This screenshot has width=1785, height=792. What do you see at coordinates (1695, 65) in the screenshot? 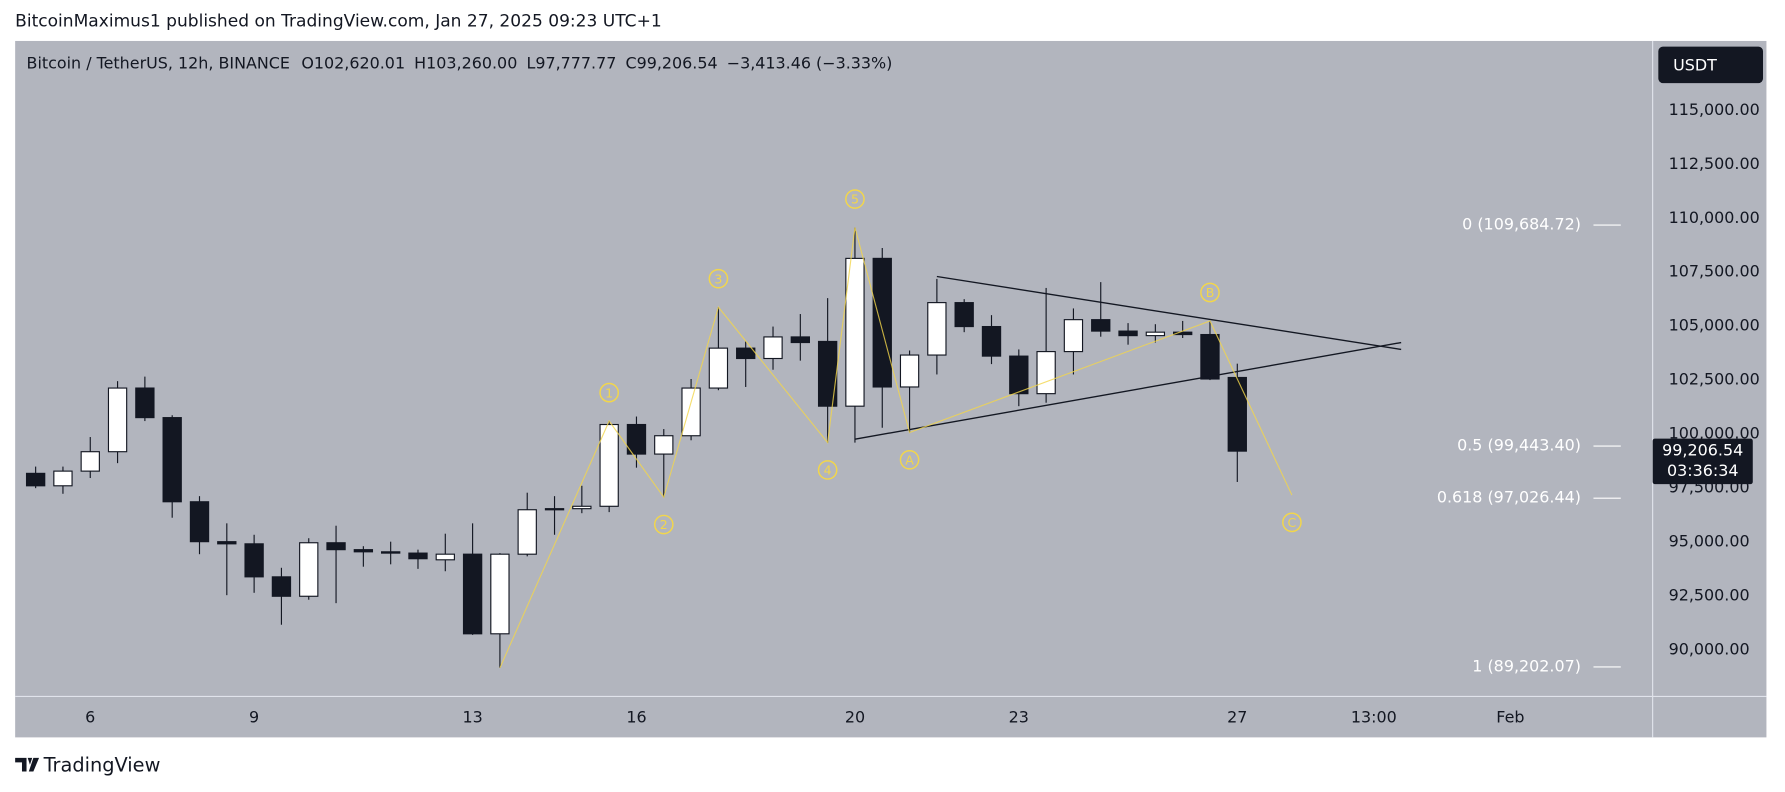
I see `currency-label: USDT` at bounding box center [1695, 65].